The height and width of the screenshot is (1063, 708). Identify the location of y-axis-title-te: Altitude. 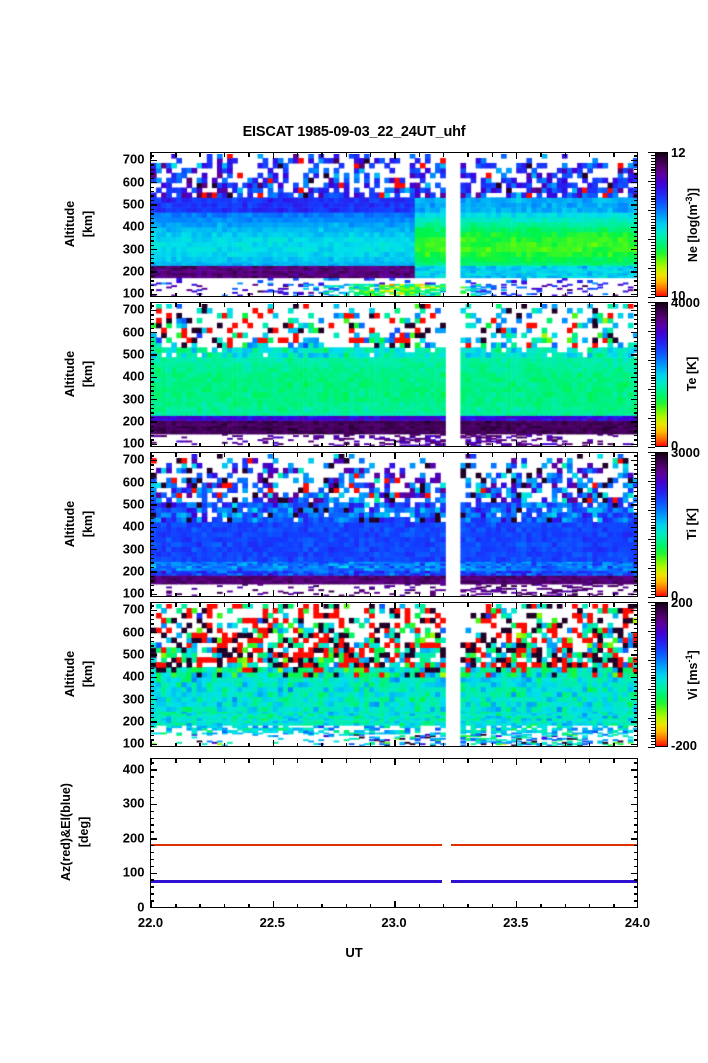
(70, 374).